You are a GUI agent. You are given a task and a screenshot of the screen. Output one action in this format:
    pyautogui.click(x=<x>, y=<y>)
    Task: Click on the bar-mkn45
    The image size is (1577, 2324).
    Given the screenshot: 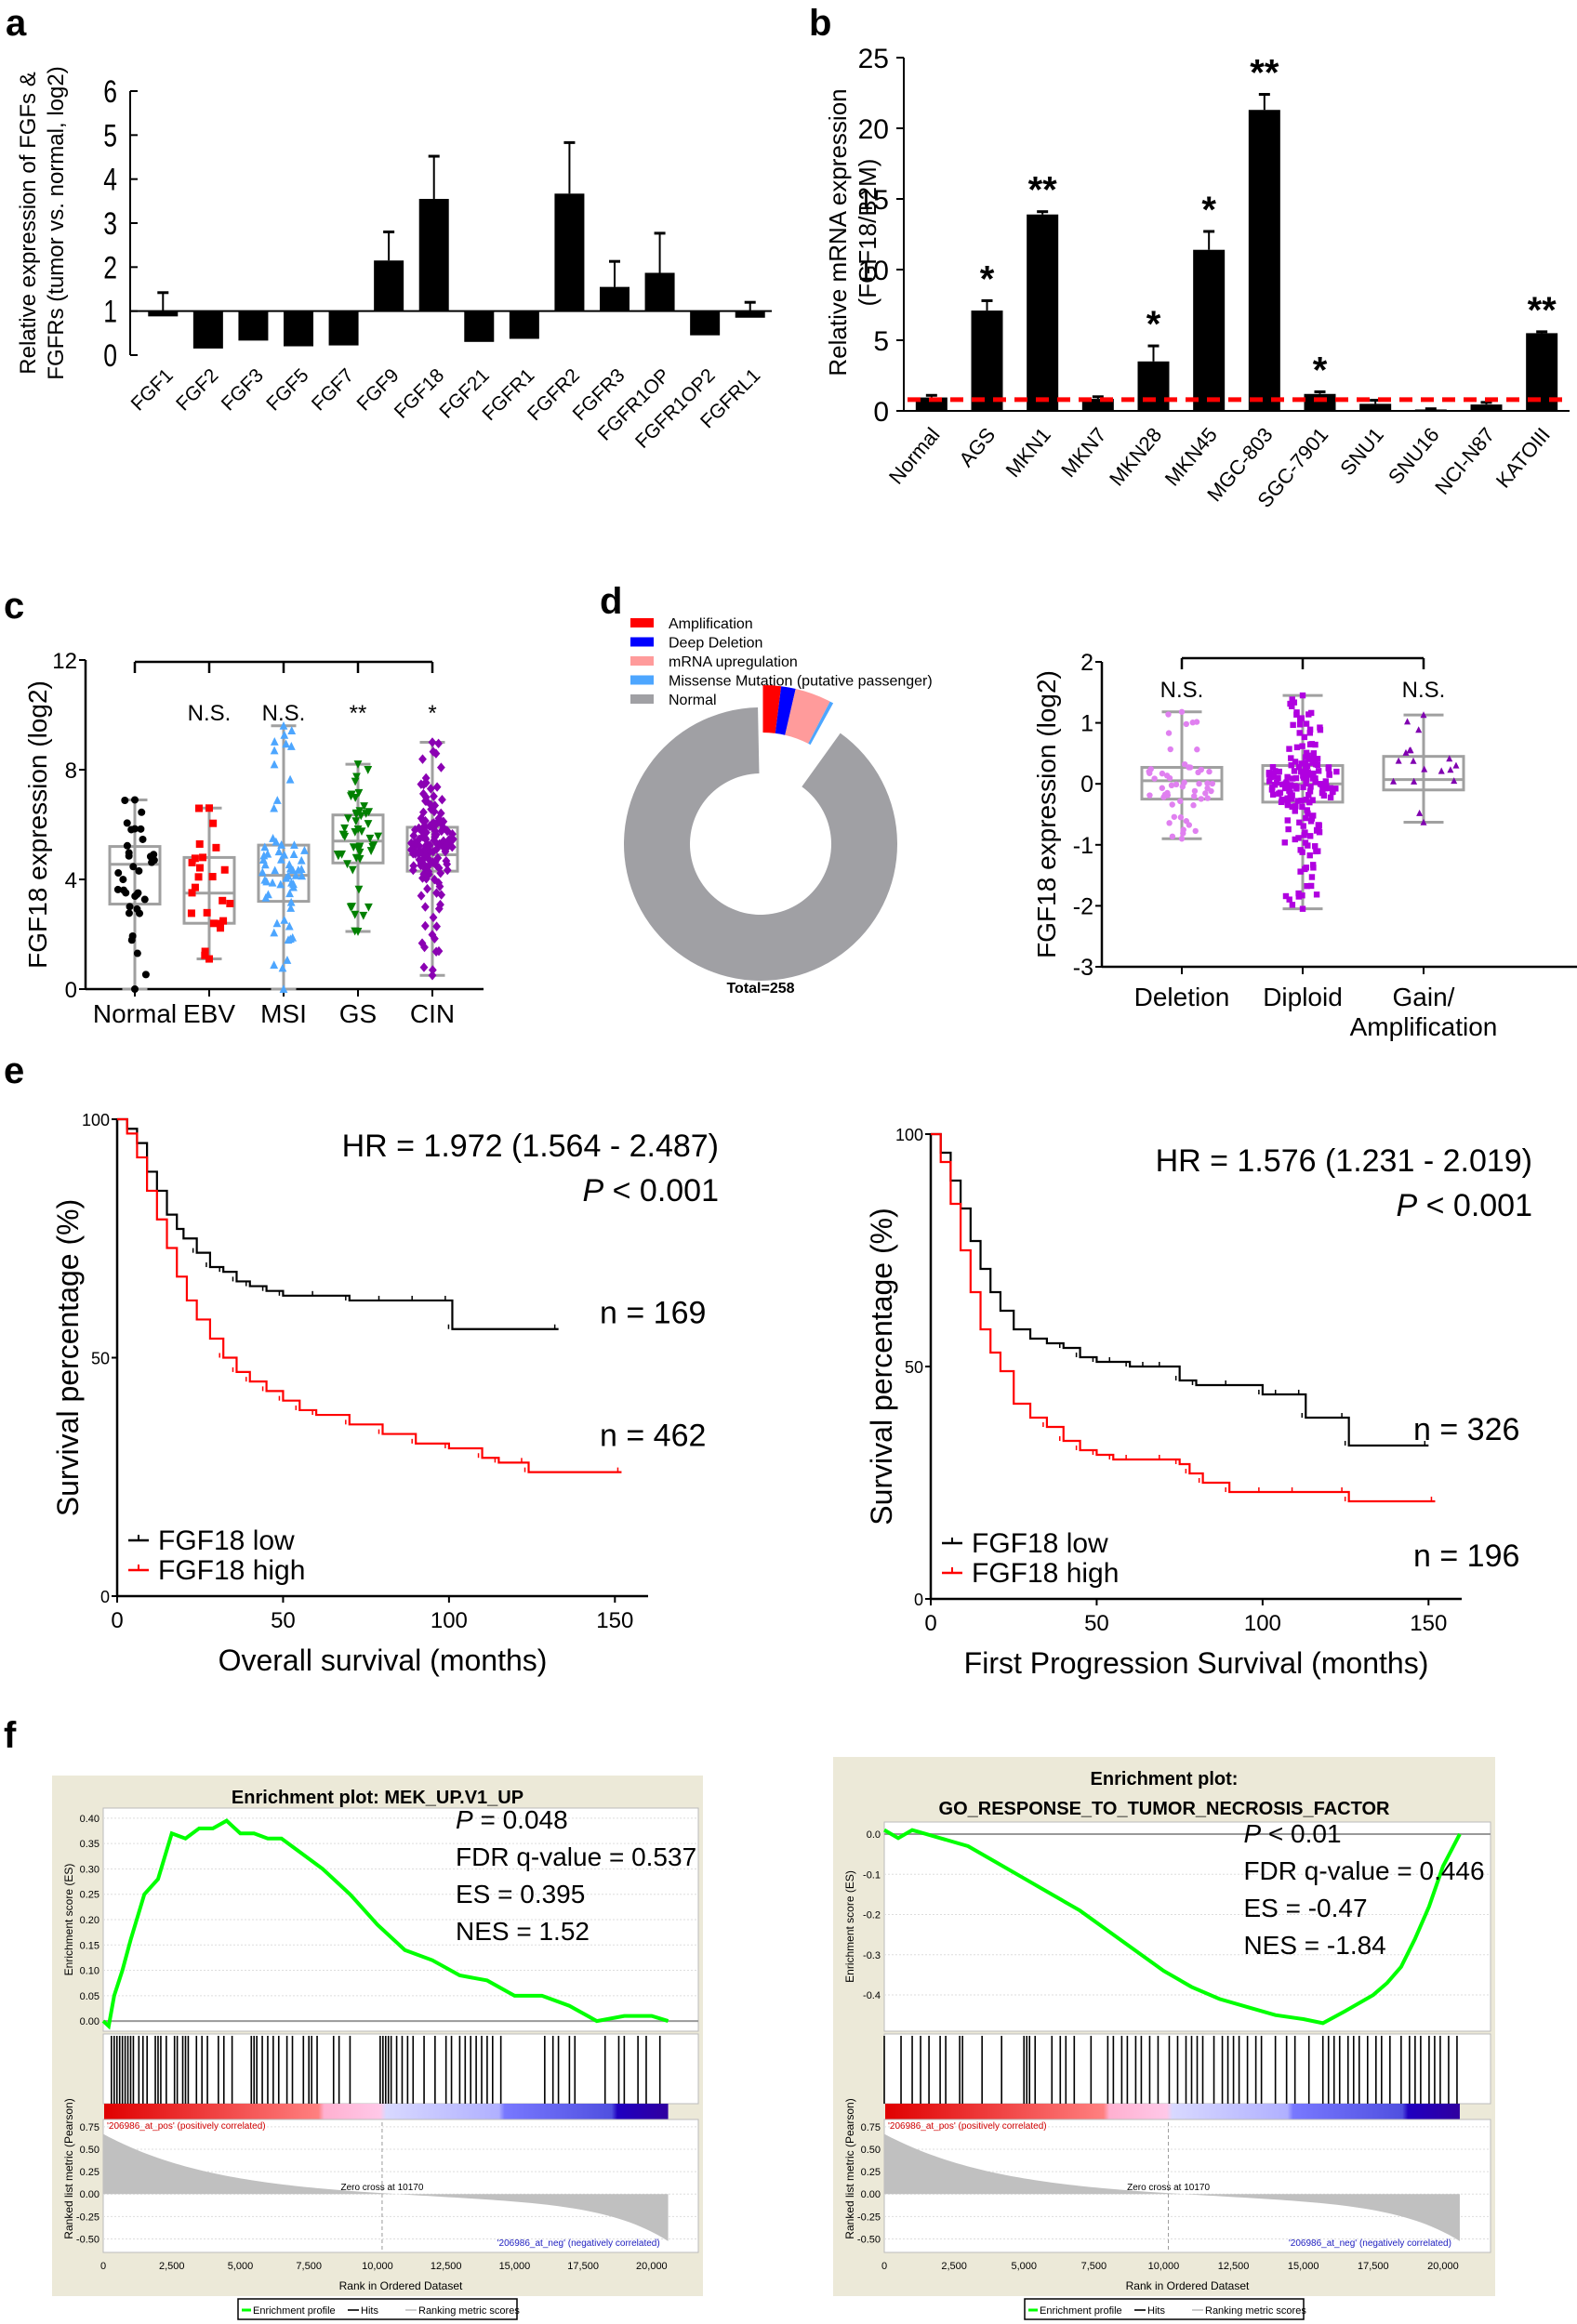 What is the action you would take?
    pyautogui.click(x=1209, y=330)
    